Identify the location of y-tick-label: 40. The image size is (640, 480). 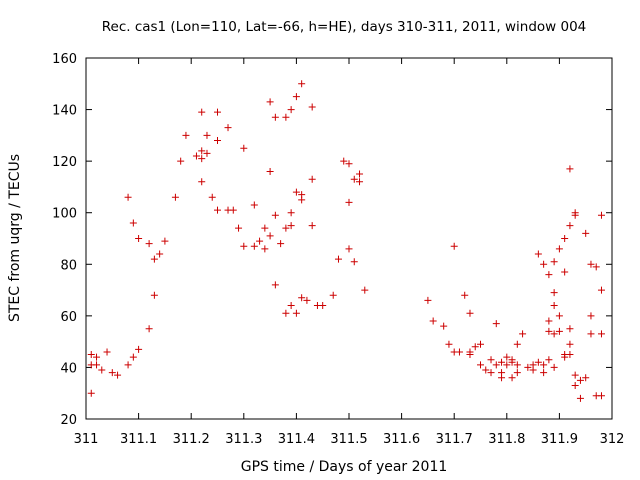
(68, 368).